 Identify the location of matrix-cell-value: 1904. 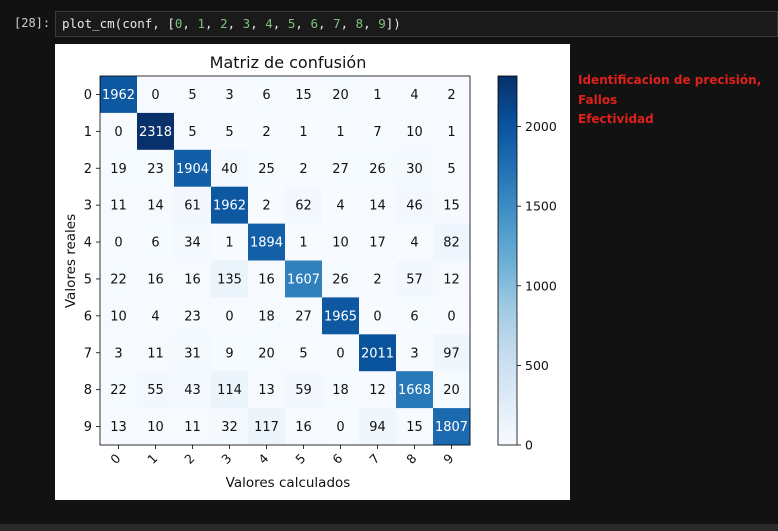
(192, 169).